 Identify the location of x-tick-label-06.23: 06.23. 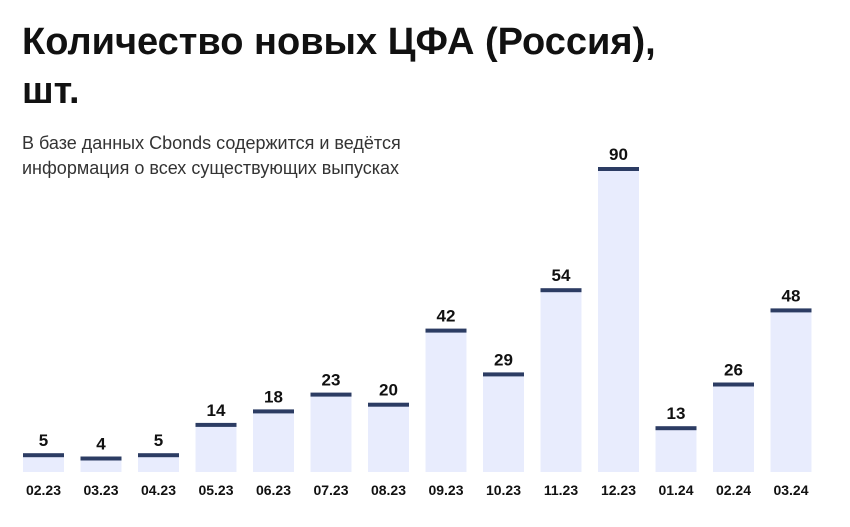
(273, 490).